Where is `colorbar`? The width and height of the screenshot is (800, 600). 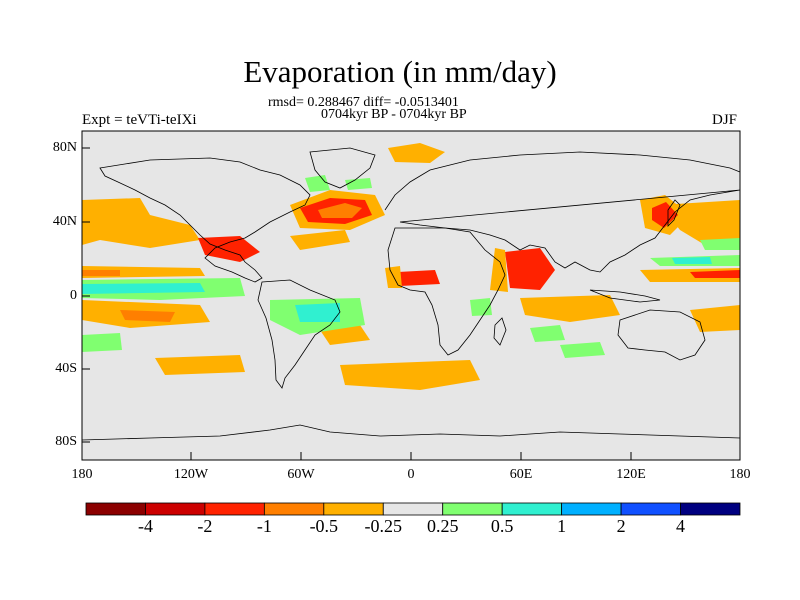
colorbar is located at coordinates (413, 509).